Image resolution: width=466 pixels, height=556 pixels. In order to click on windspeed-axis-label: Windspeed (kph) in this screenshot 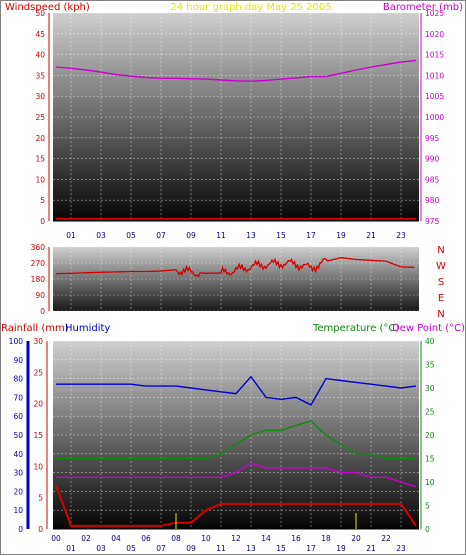, I will do `click(47, 7)`.